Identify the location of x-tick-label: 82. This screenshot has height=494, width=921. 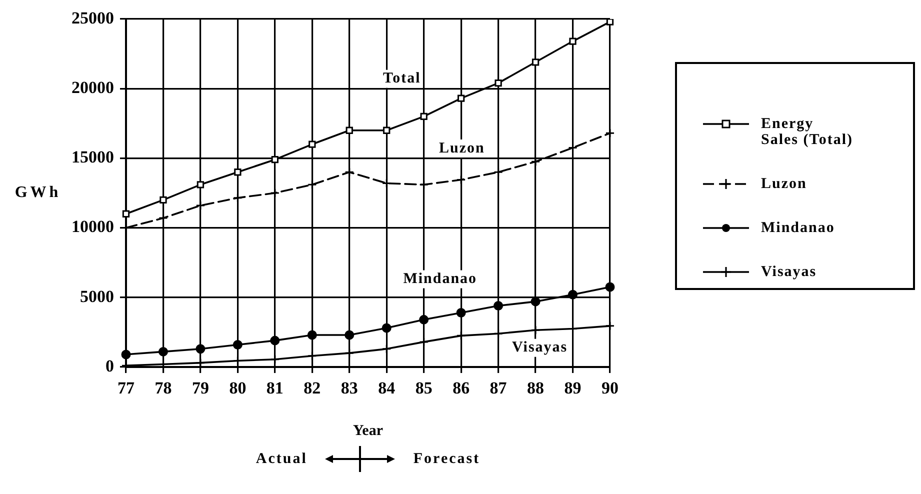
(312, 388).